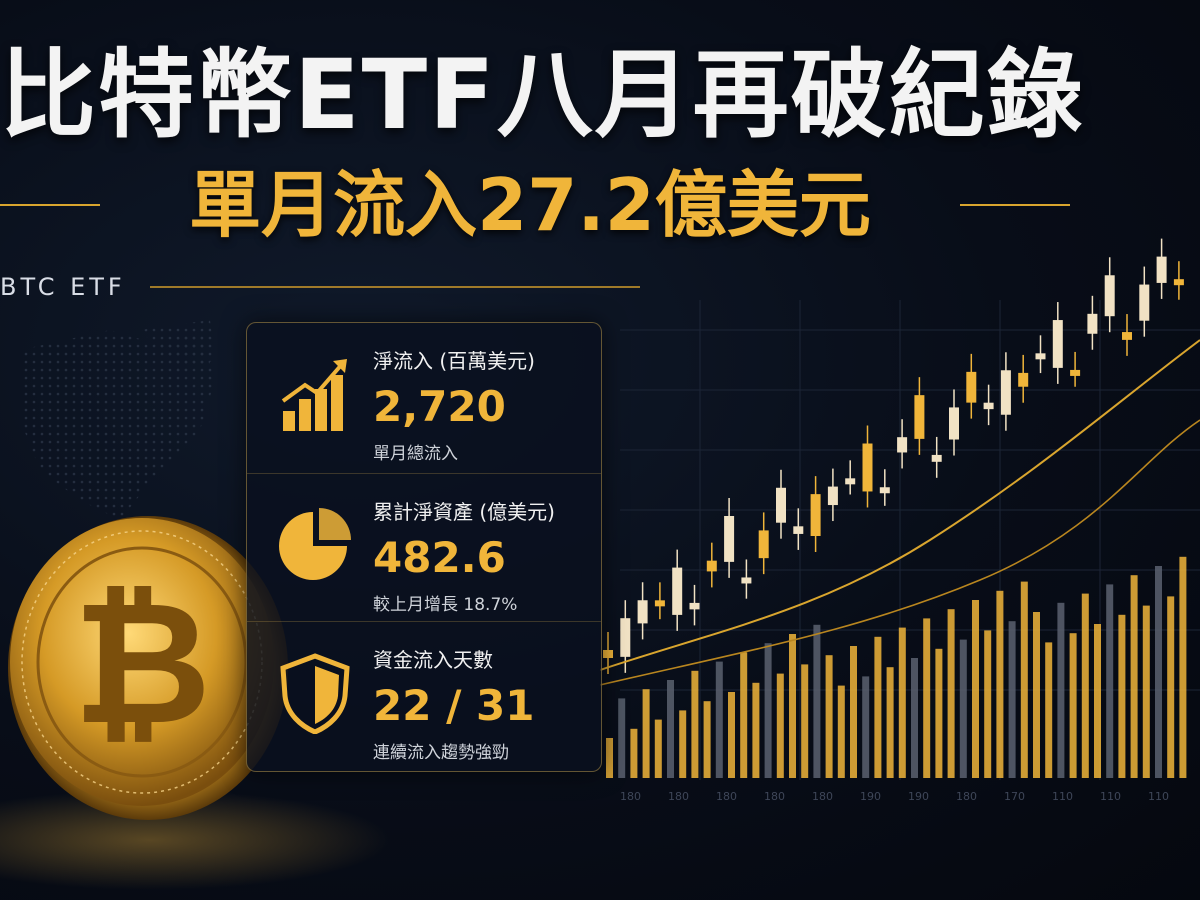  What do you see at coordinates (195, 840) in the screenshot?
I see `coin-glow` at bounding box center [195, 840].